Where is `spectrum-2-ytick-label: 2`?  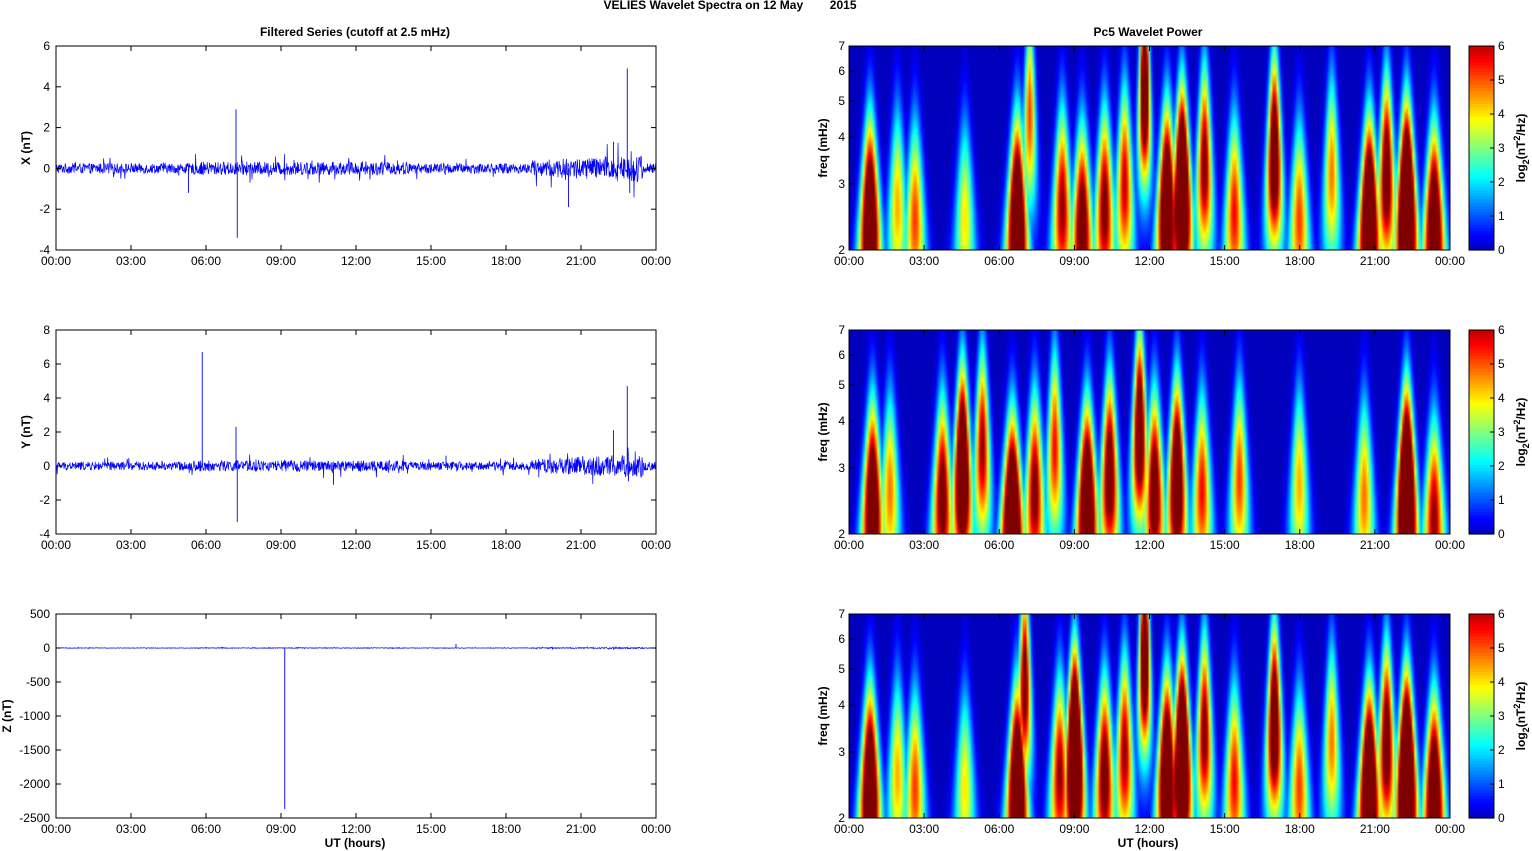
spectrum-2-ytick-label: 2 is located at coordinates (841, 534).